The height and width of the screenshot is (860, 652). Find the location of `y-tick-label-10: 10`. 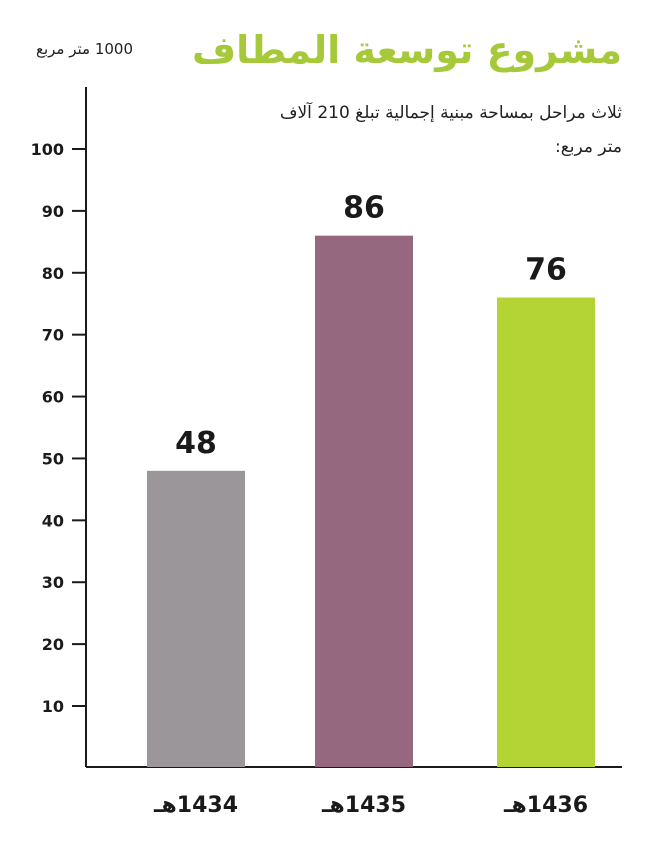

y-tick-label-10: 10 is located at coordinates (53, 706).